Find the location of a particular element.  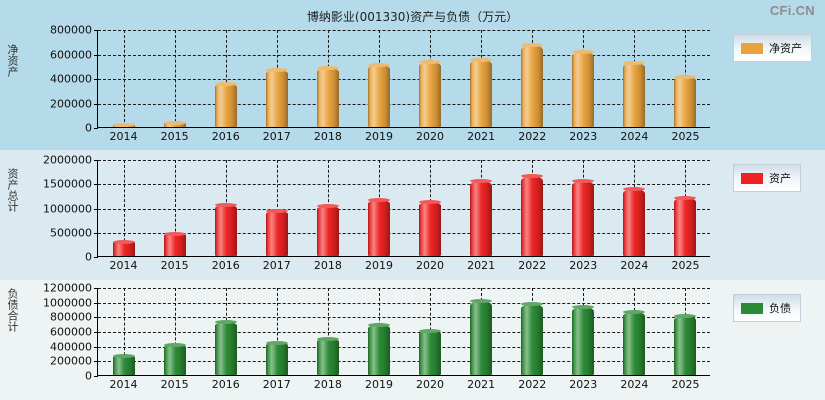

legend-label-debt: 负债 is located at coordinates (780, 308).